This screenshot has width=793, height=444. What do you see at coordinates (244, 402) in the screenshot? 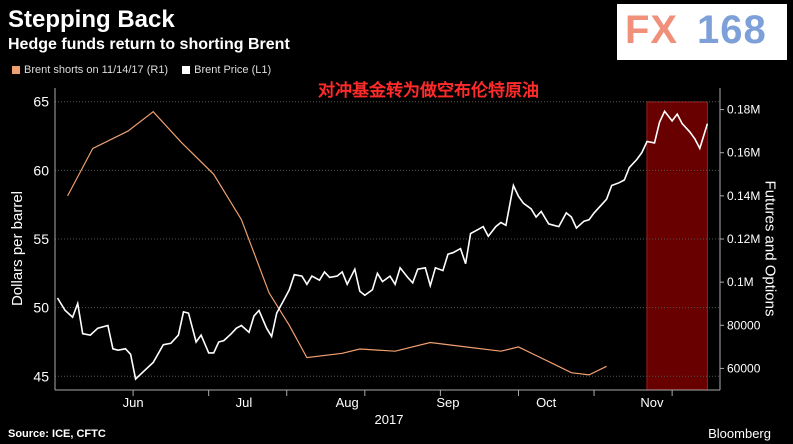
I see `x-tick-label: Jul` at bounding box center [244, 402].